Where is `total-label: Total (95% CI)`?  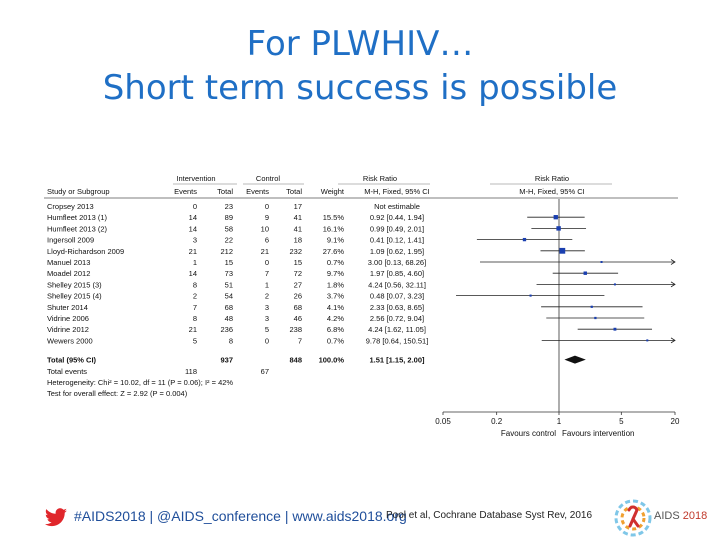
total-label: Total (95% CI) is located at coordinates (72, 360).